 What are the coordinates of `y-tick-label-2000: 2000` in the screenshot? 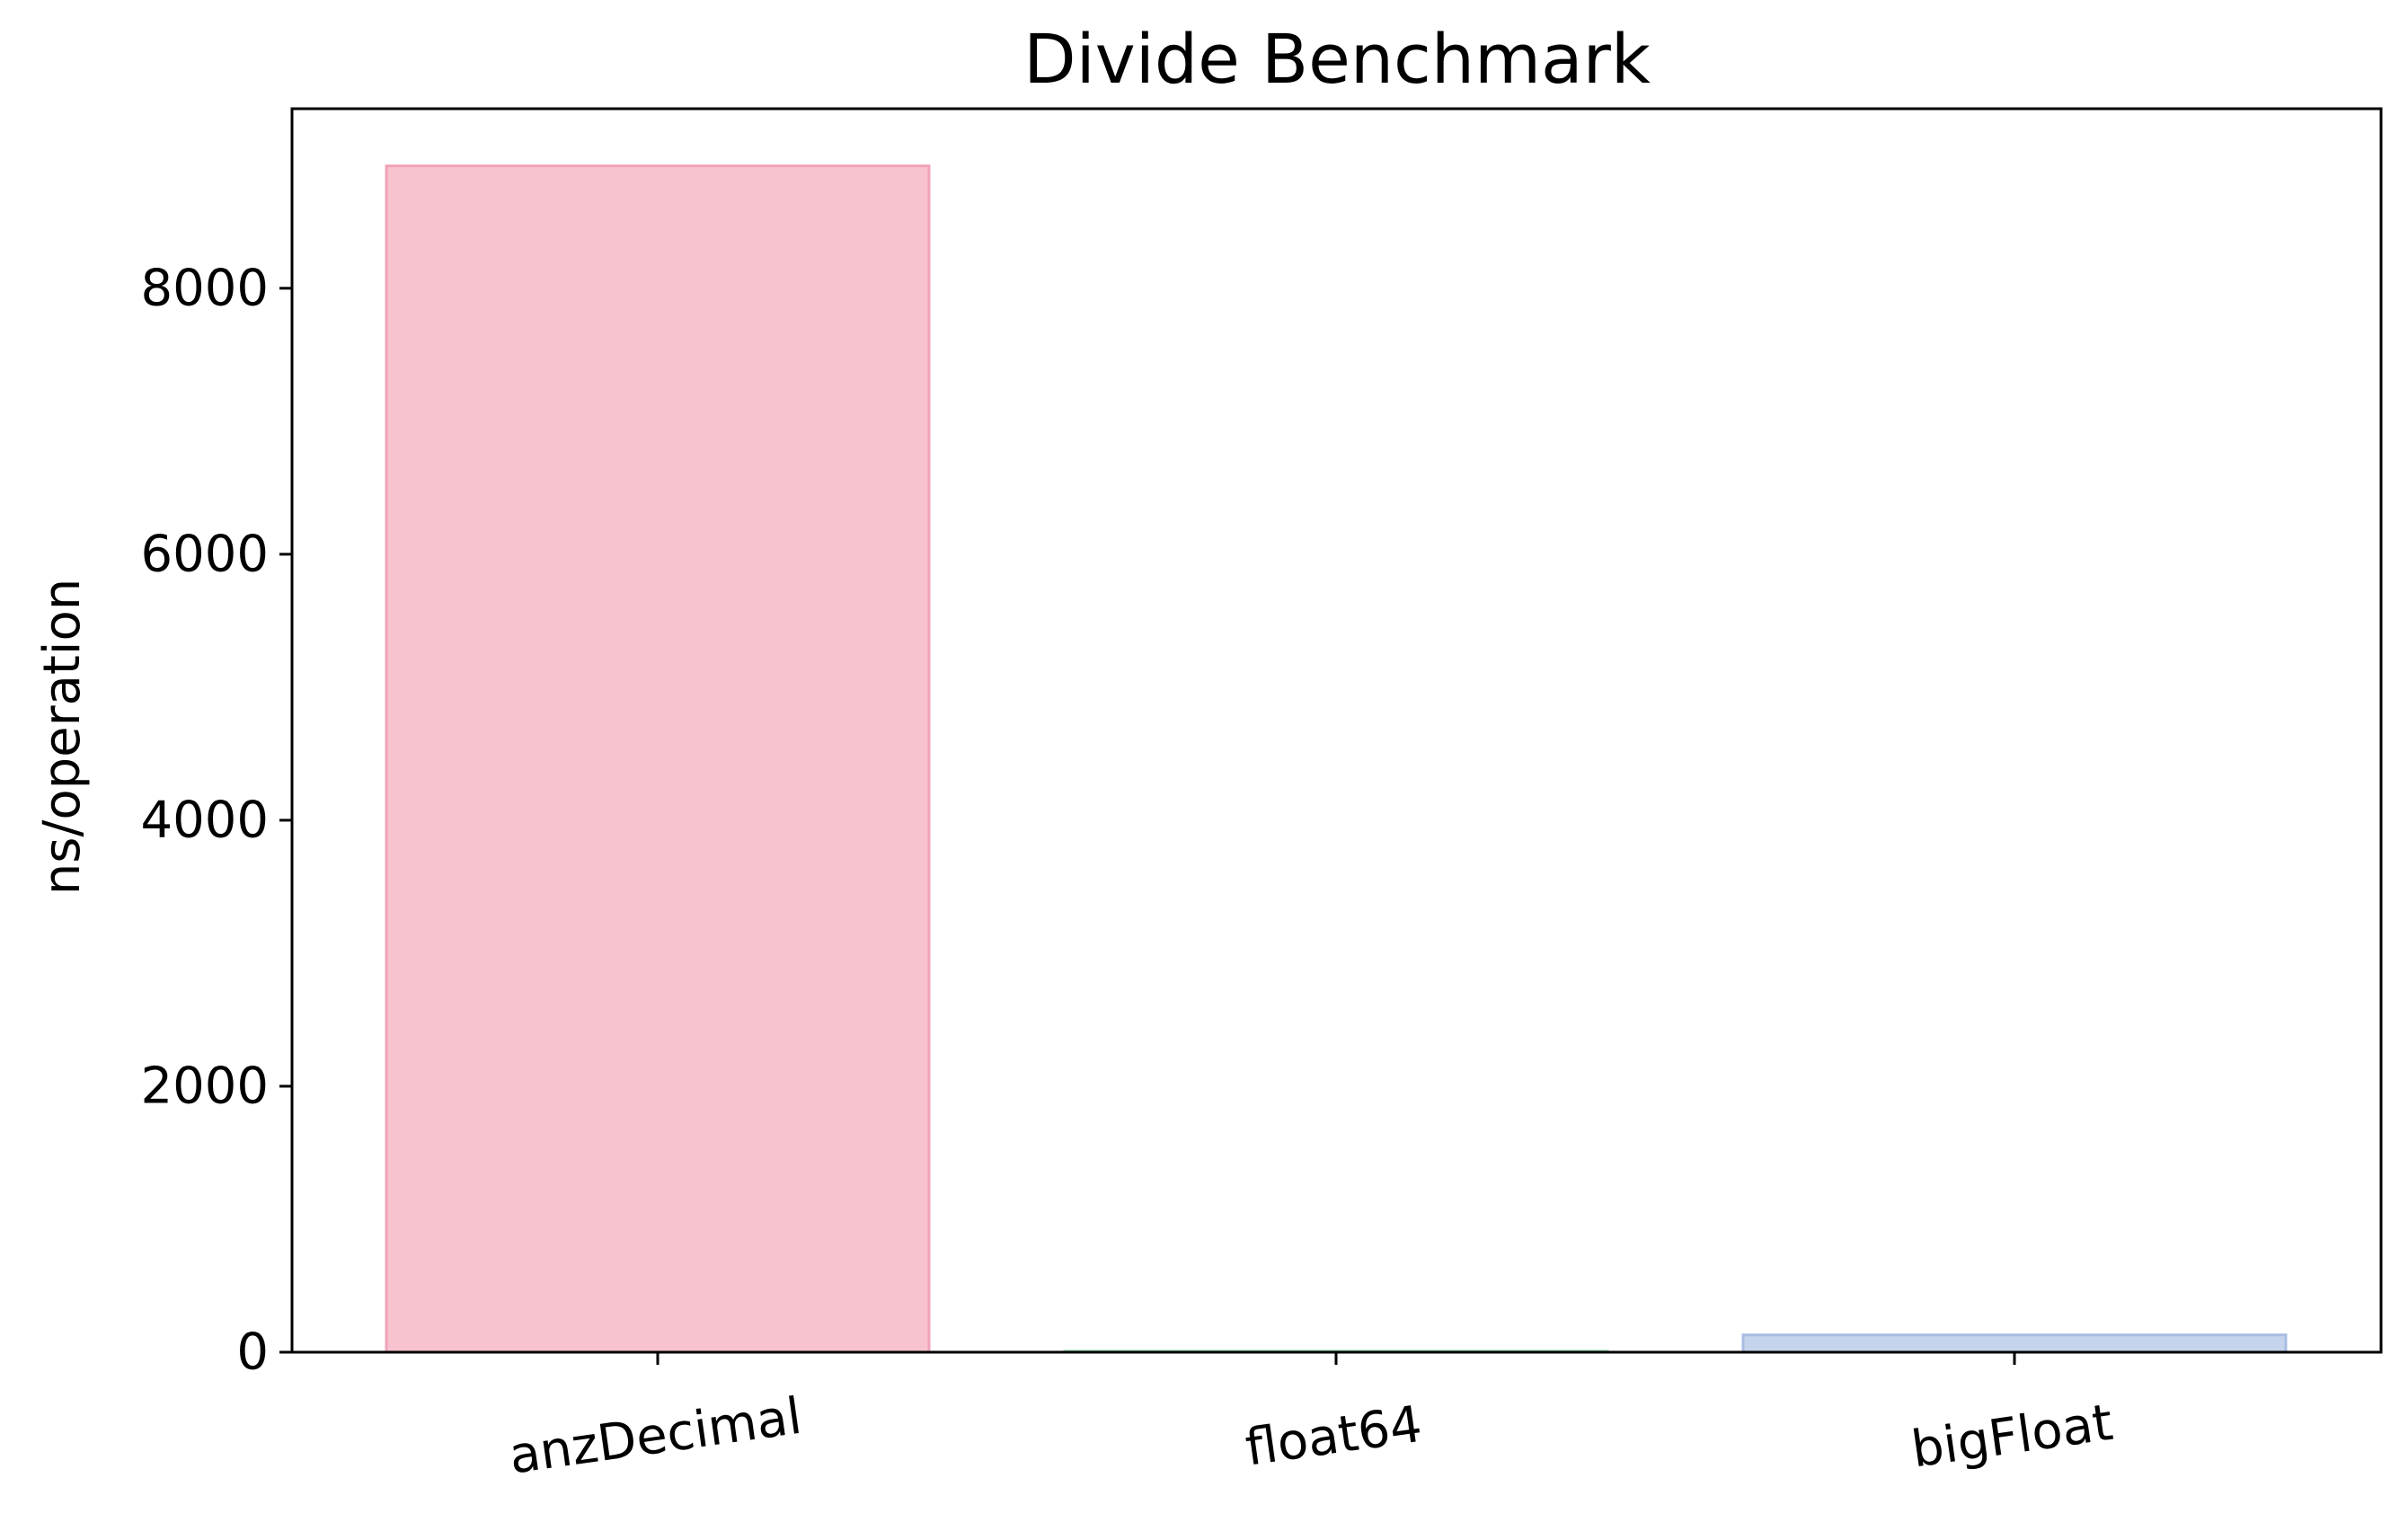 It's located at (204, 1086).